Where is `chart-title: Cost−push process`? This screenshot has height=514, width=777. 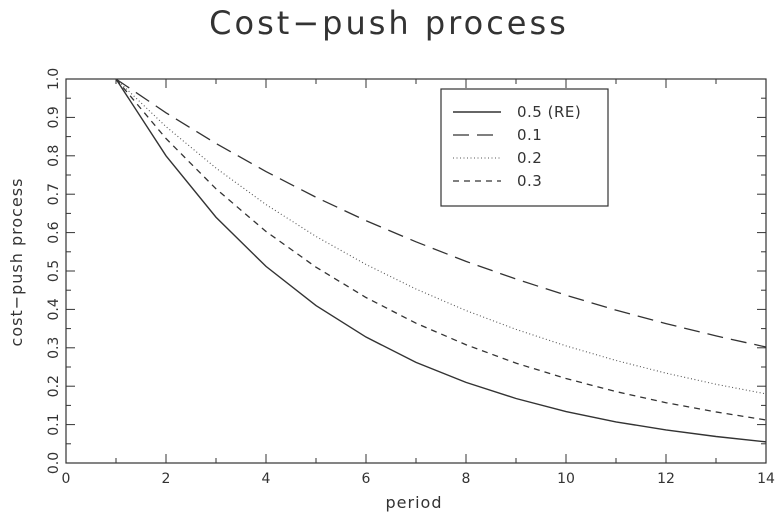 chart-title: Cost−push process is located at coordinates (389, 23).